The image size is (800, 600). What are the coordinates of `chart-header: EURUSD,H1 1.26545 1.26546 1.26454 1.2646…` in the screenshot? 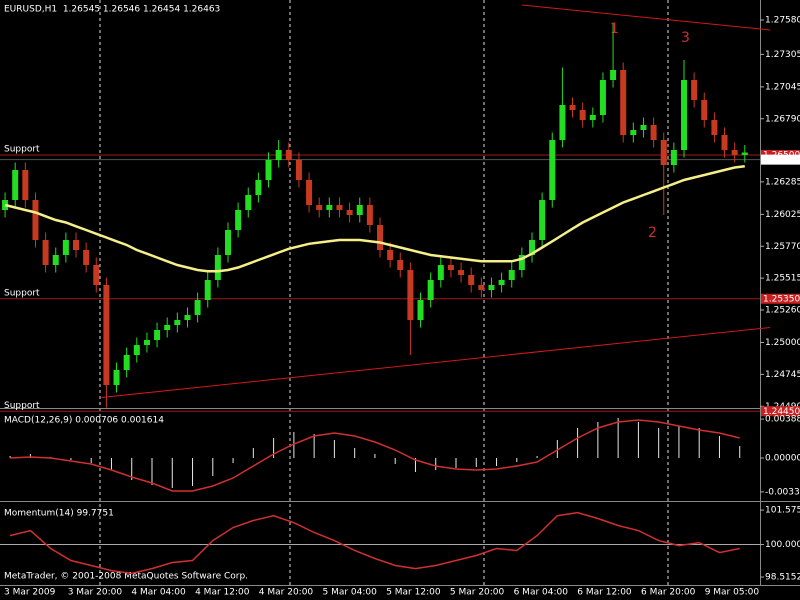 It's located at (112, 10).